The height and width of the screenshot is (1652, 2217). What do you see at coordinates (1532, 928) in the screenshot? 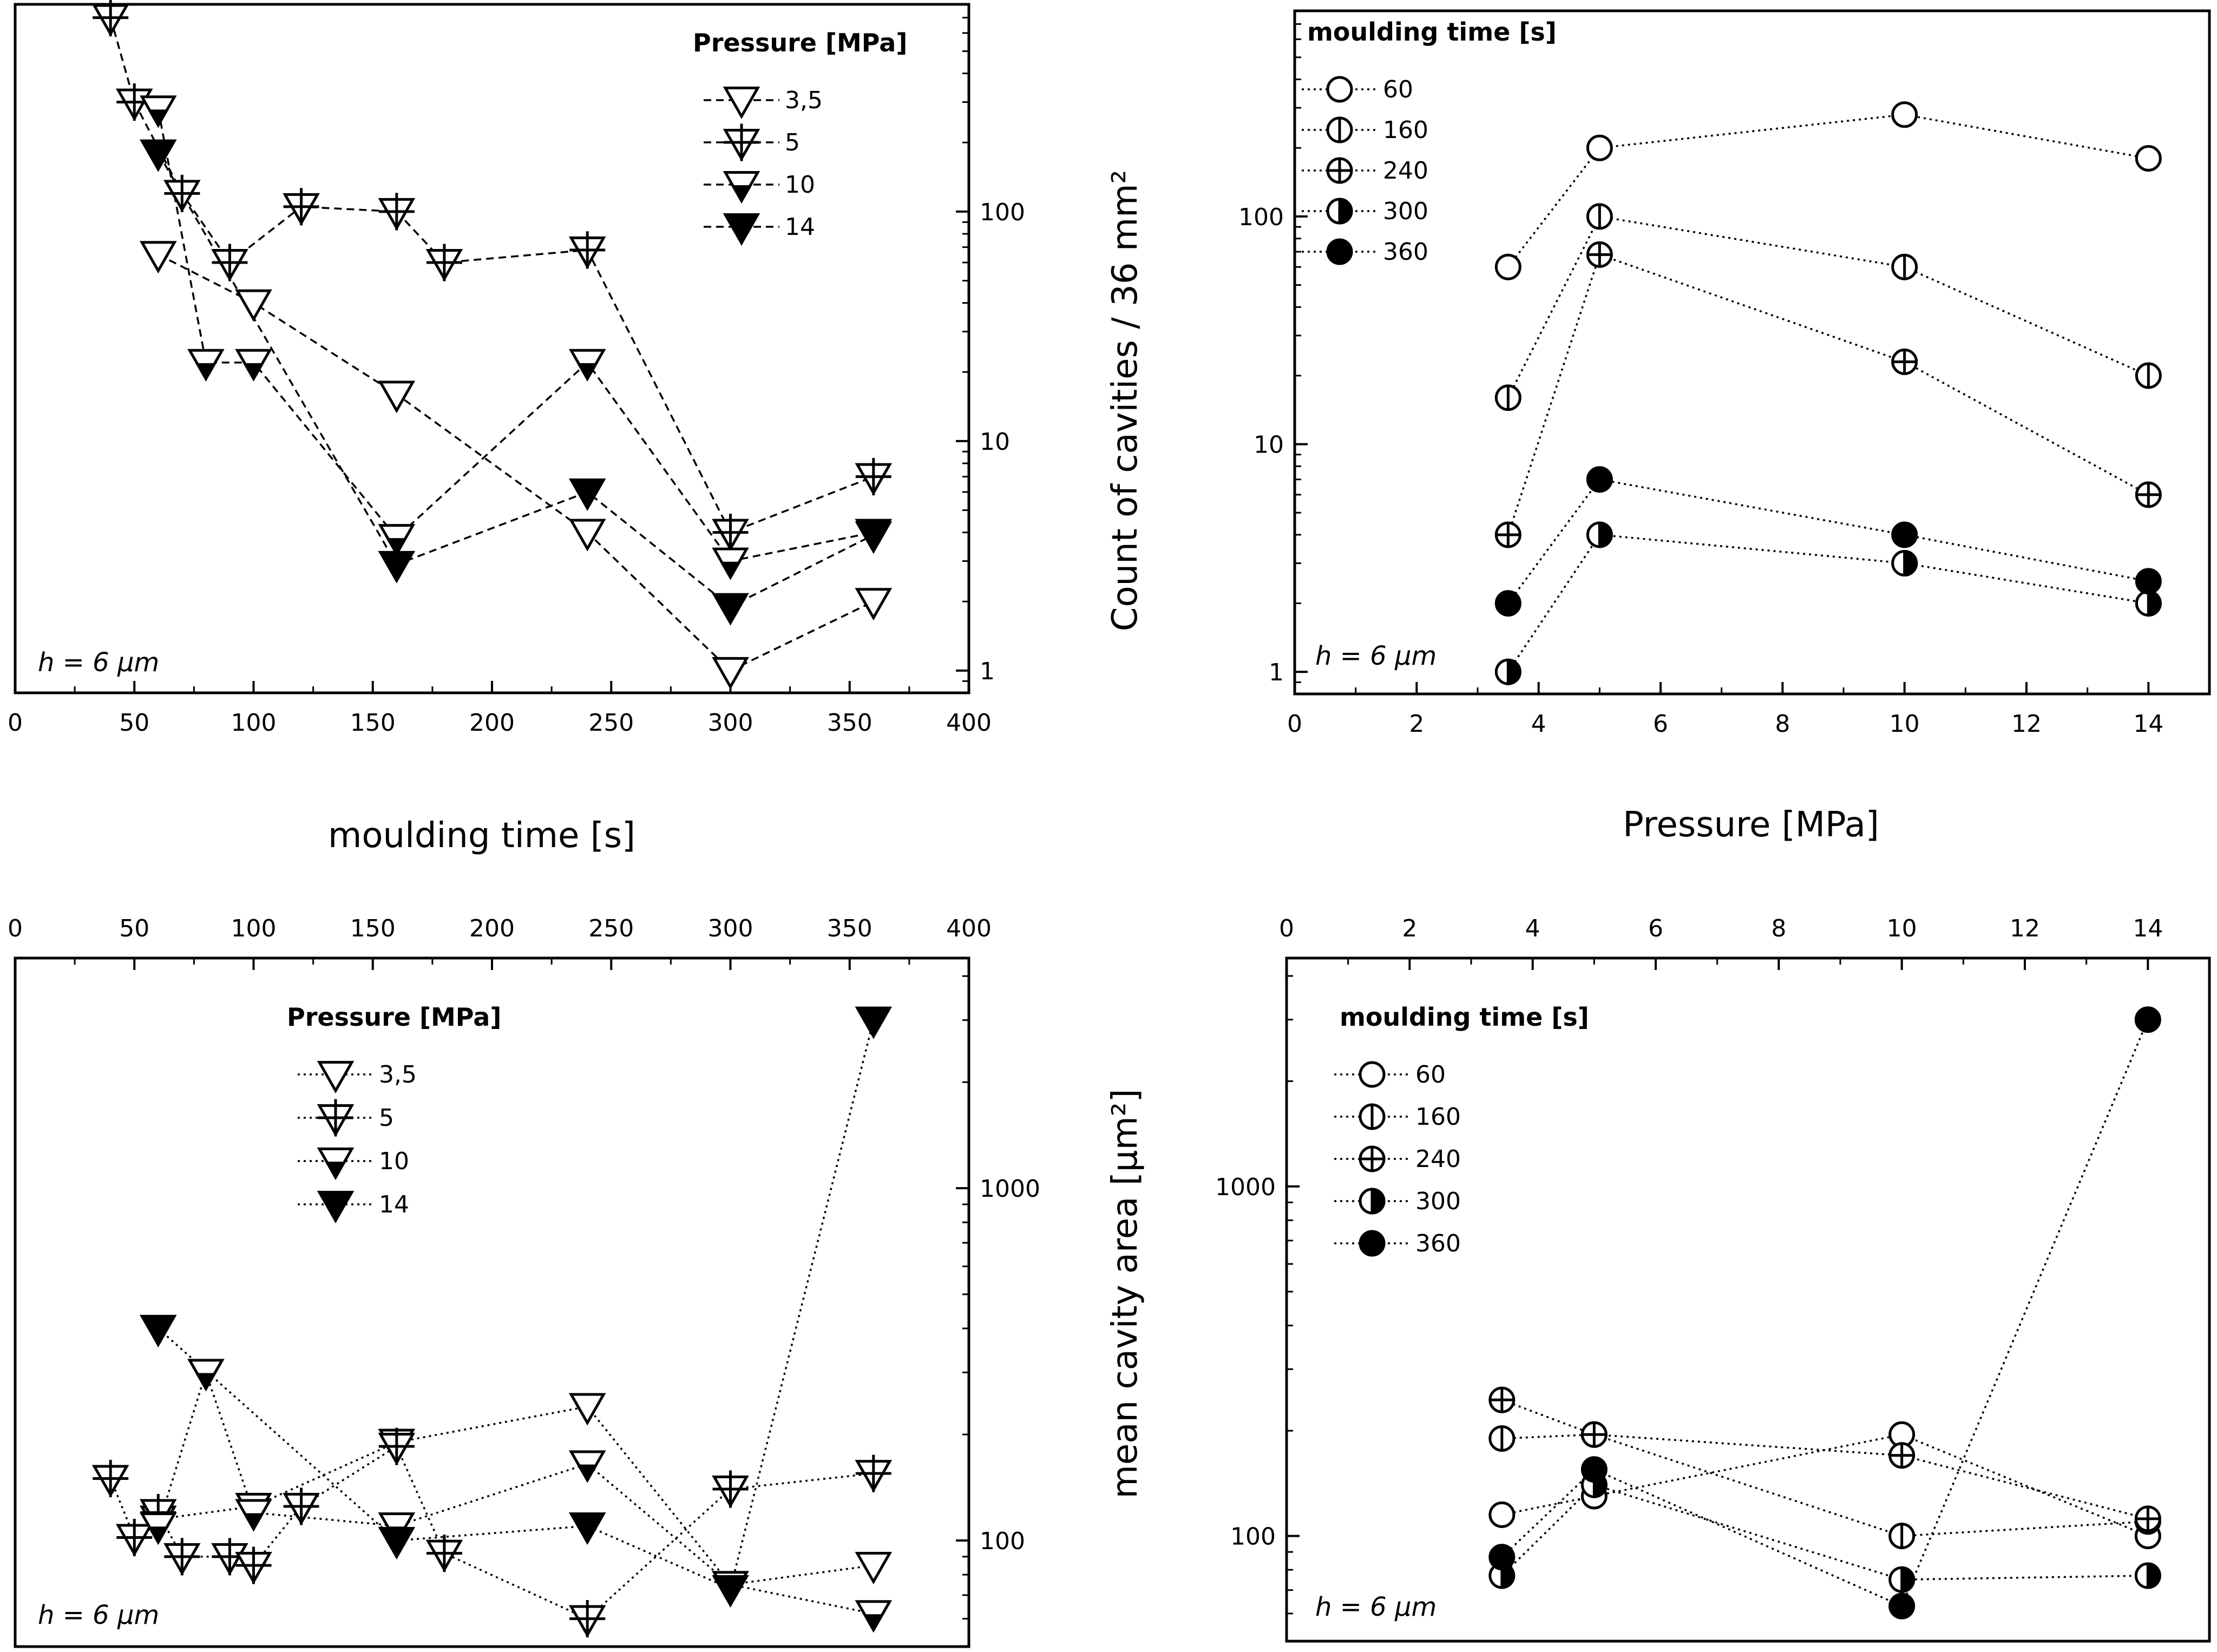
I see `x-tick-label: 4` at bounding box center [1532, 928].